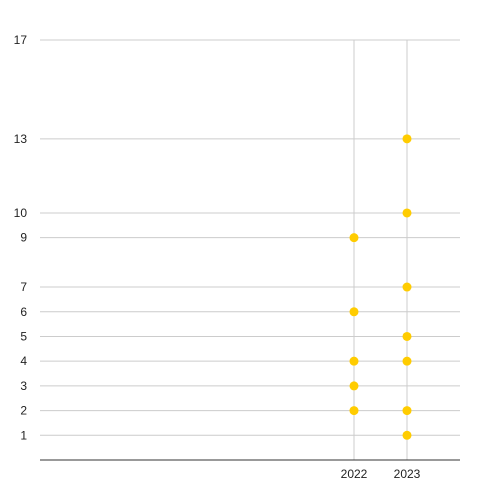 The height and width of the screenshot is (500, 500). What do you see at coordinates (21, 213) in the screenshot?
I see `y-tick-label-10: 10` at bounding box center [21, 213].